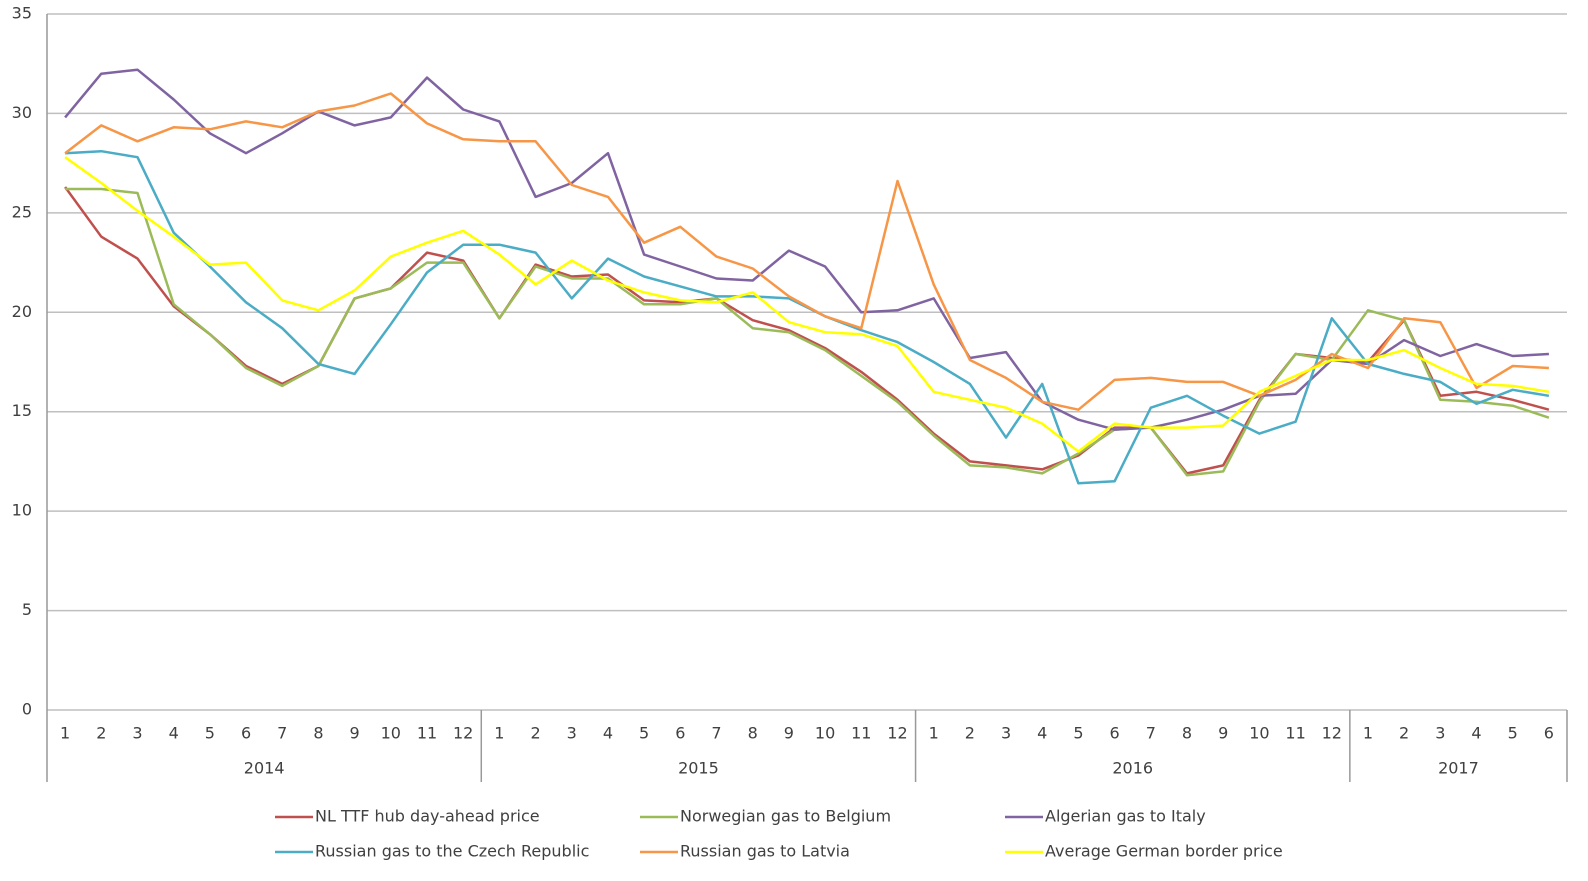 This screenshot has width=1588, height=881. I want to click on legend-label: Russian gas to Latvia, so click(765, 851).